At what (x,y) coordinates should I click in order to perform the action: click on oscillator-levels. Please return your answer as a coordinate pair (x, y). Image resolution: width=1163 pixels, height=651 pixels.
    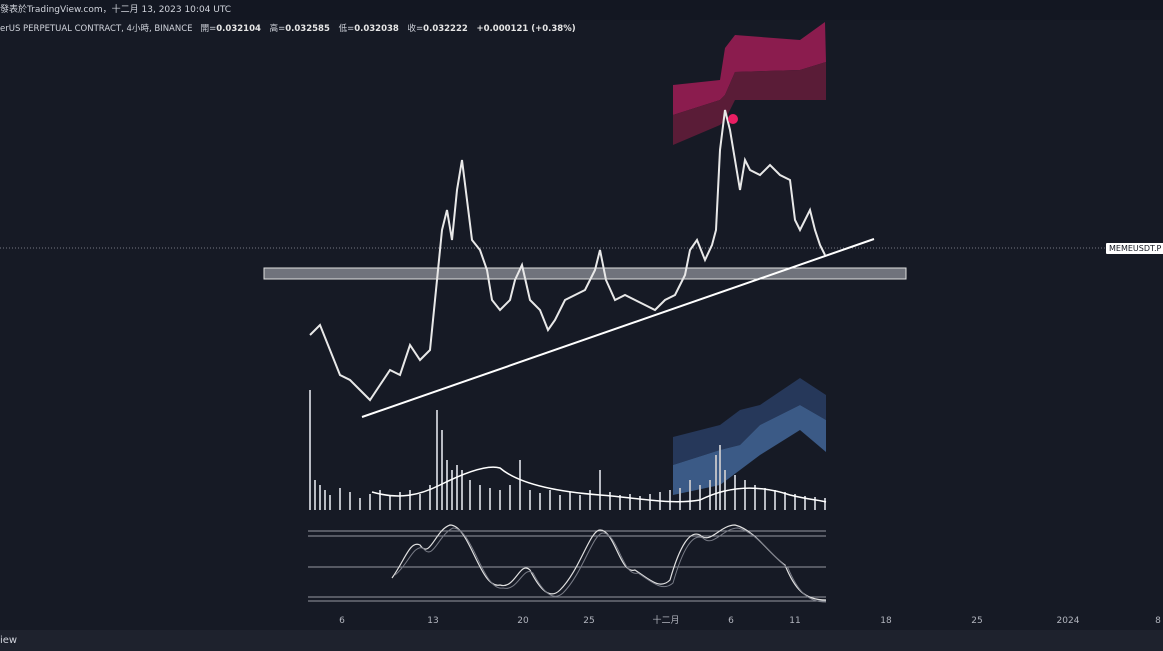
    Looking at the image, I should click on (567, 566).